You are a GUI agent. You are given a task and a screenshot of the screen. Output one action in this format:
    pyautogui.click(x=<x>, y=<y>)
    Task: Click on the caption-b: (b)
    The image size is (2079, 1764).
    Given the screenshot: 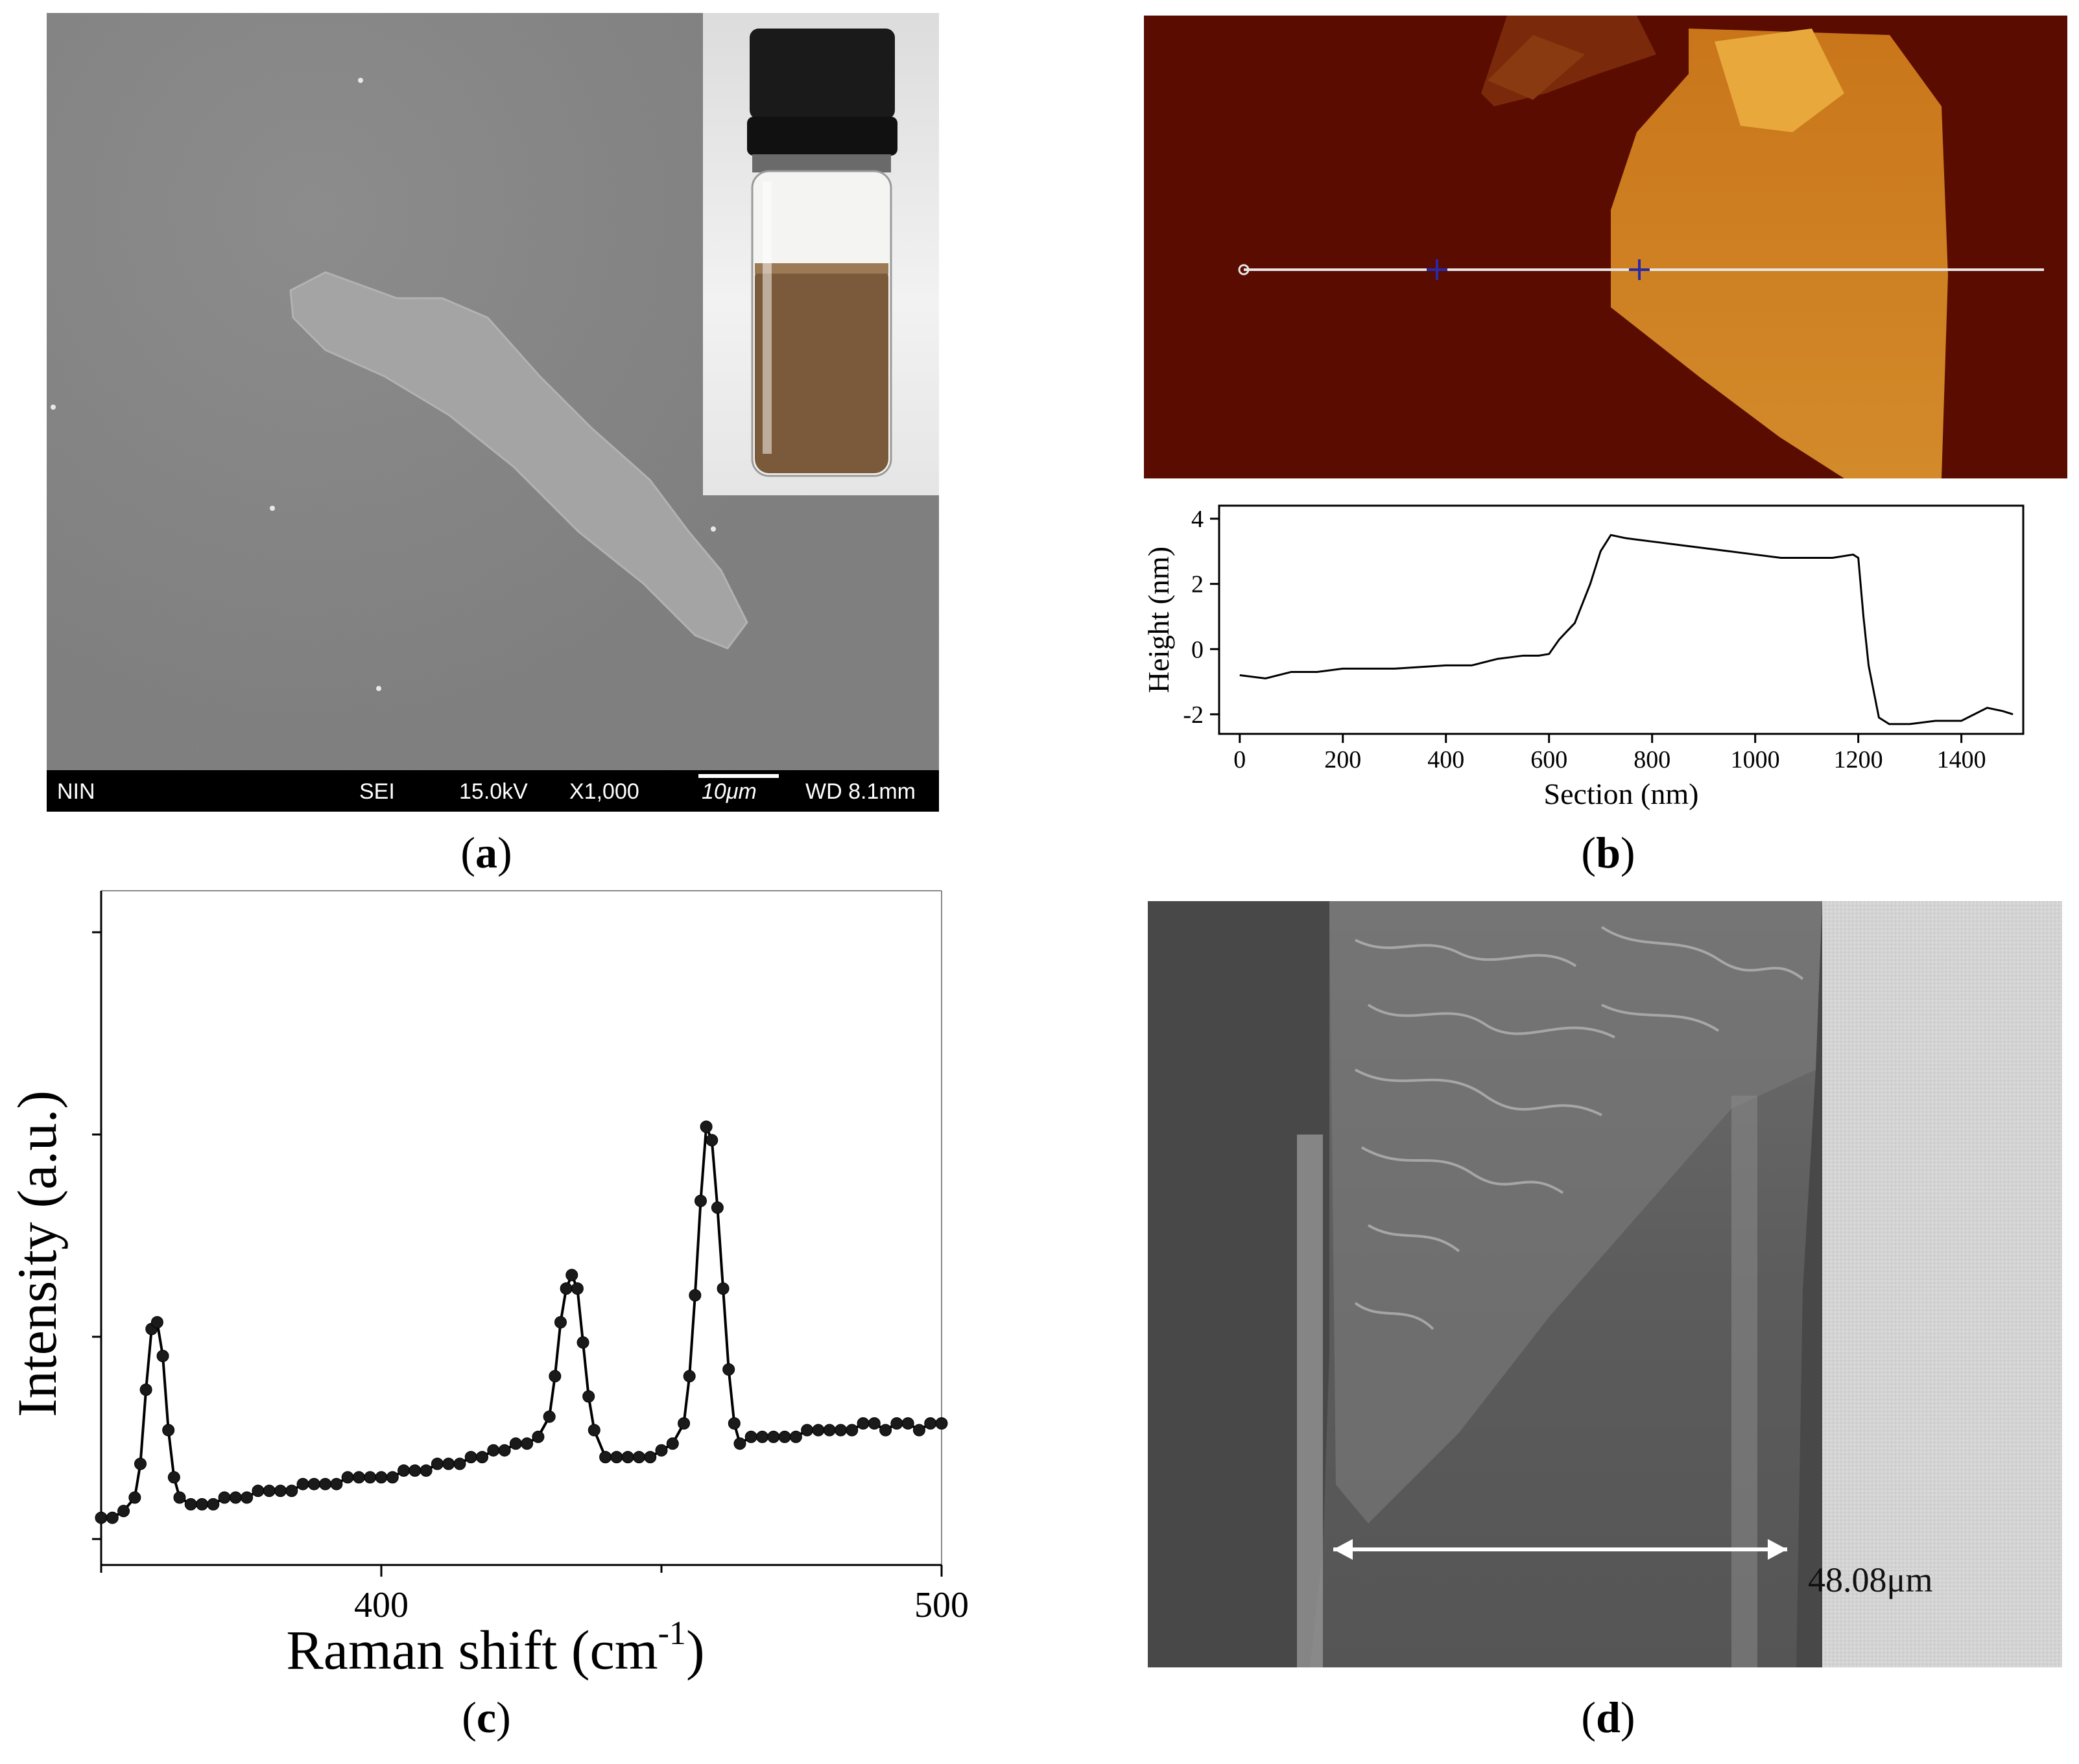 What is the action you would take?
    pyautogui.click(x=1608, y=852)
    